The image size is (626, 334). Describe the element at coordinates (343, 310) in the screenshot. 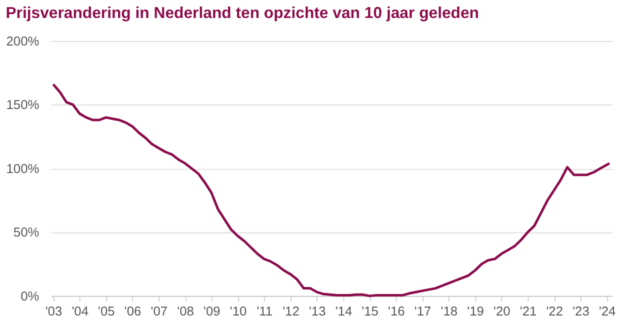

I see `x-tick-label: '14` at that location.